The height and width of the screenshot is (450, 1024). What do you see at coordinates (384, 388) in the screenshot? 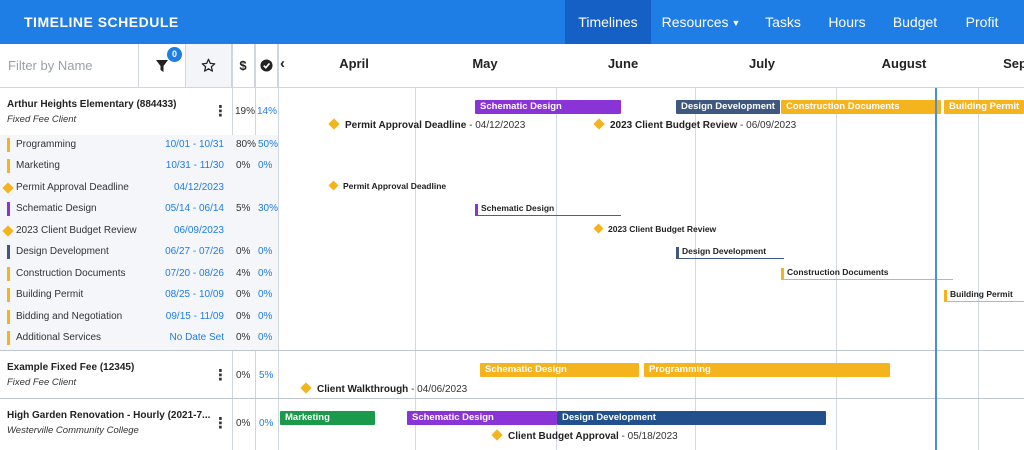
I see `milestone: Client Walkthrough - 04/06/2023` at bounding box center [384, 388].